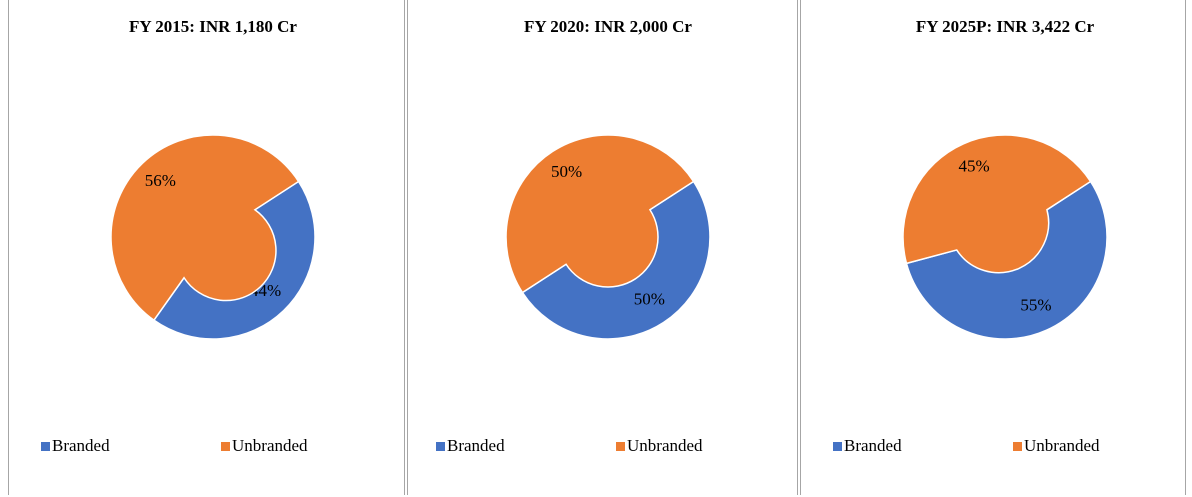 This screenshot has height=497, width=1192. Describe the element at coordinates (1005, 26) in the screenshot. I see `chart-title: FY 2025P: INR 3,422 Cr` at that location.